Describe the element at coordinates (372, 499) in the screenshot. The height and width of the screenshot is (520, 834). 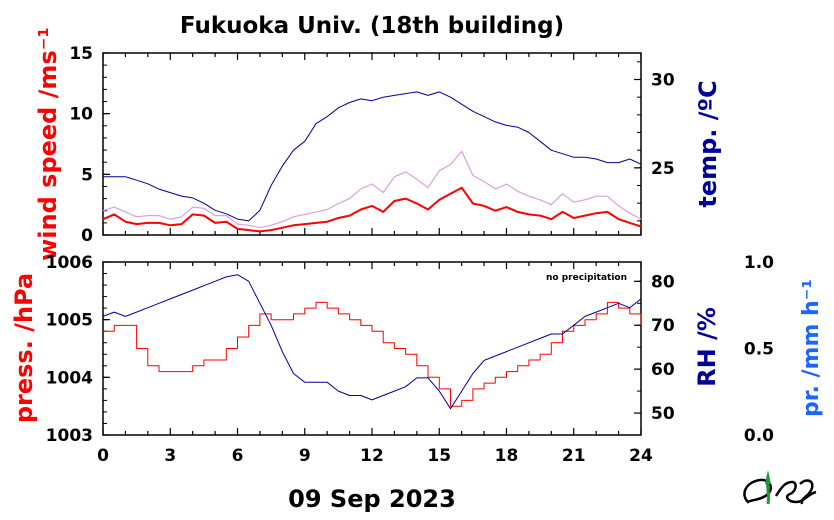
I see `date-label: 09 Sep 2023` at that location.